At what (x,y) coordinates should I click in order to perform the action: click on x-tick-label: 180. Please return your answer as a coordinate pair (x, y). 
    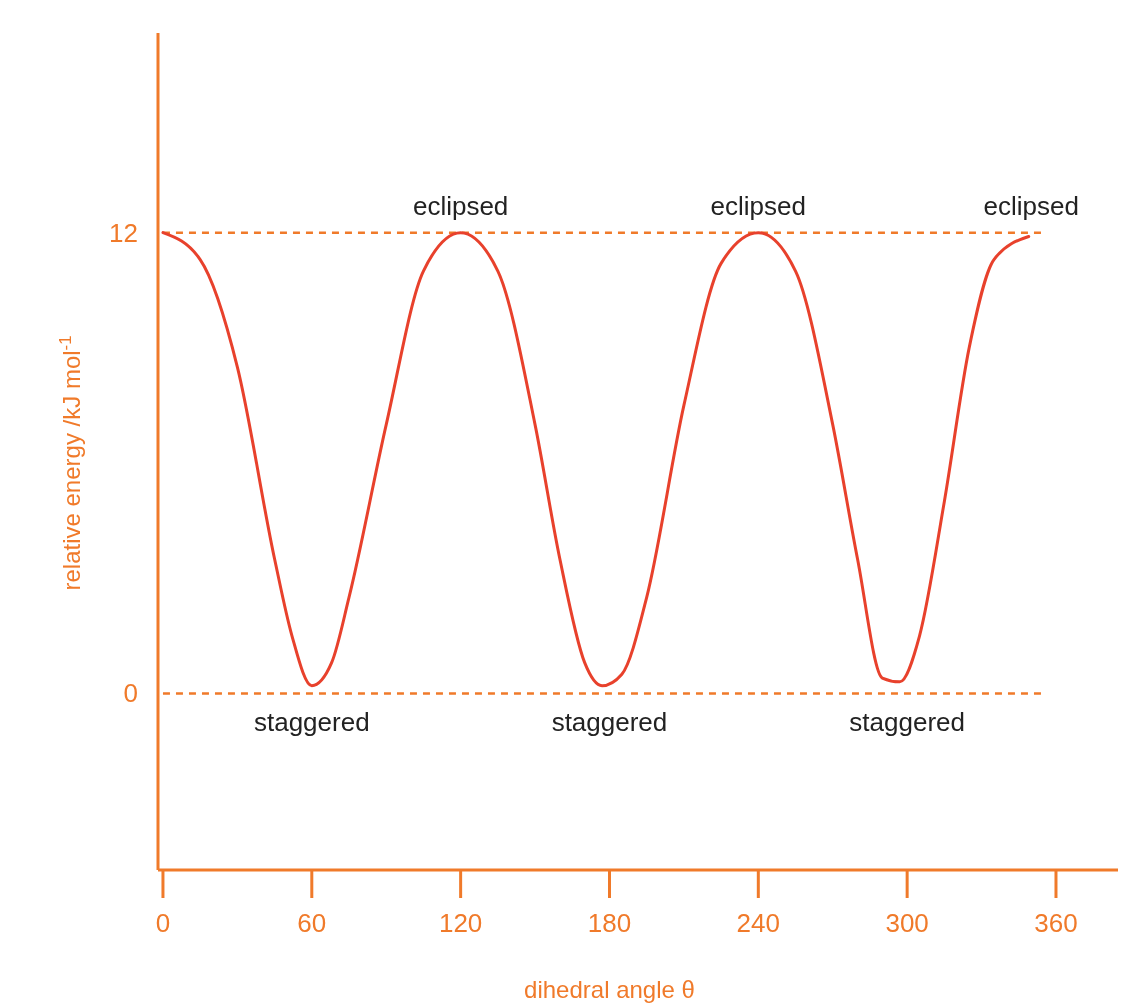
    Looking at the image, I should click on (609, 923).